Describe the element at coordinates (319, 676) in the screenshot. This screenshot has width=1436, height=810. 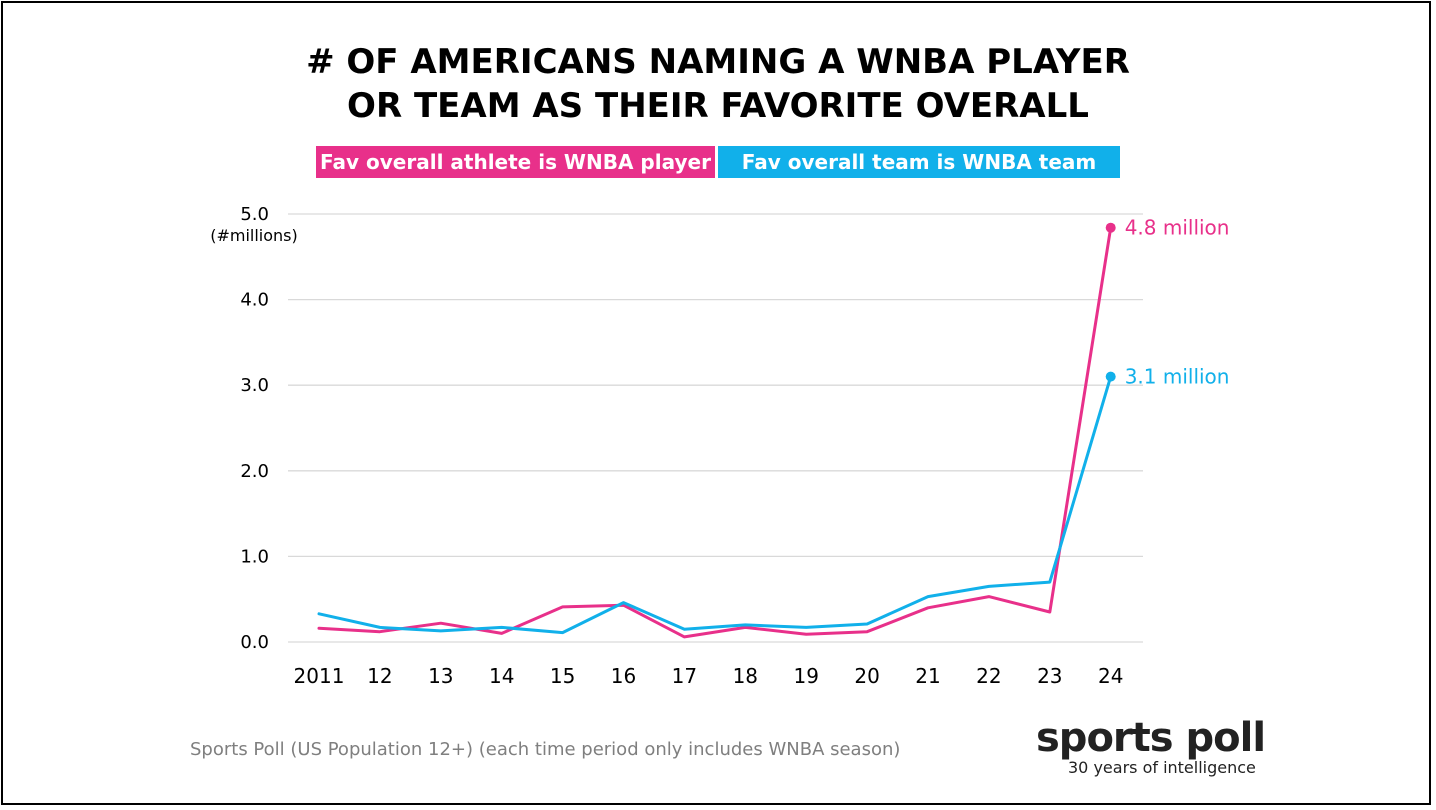
I see `x-tick-label: 2011` at that location.